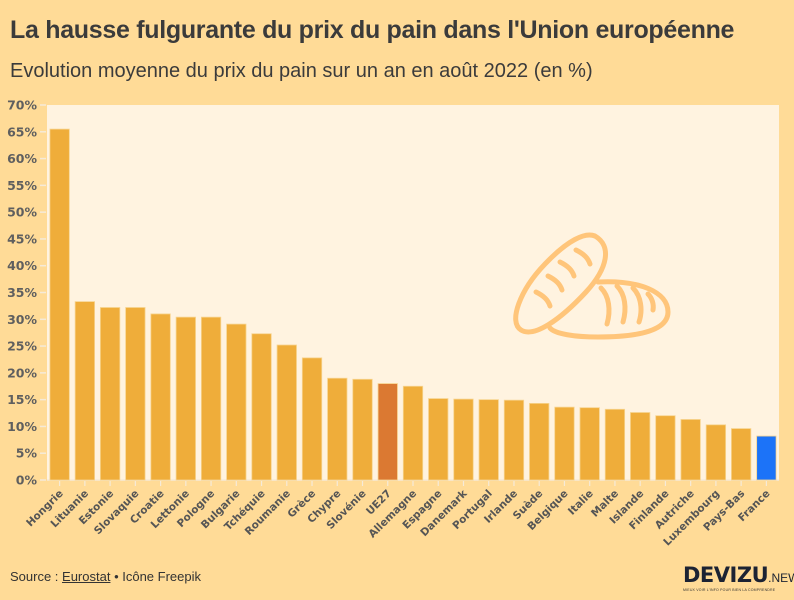 This screenshot has width=794, height=600. What do you see at coordinates (488, 440) in the screenshot?
I see `bar-portugal` at bounding box center [488, 440].